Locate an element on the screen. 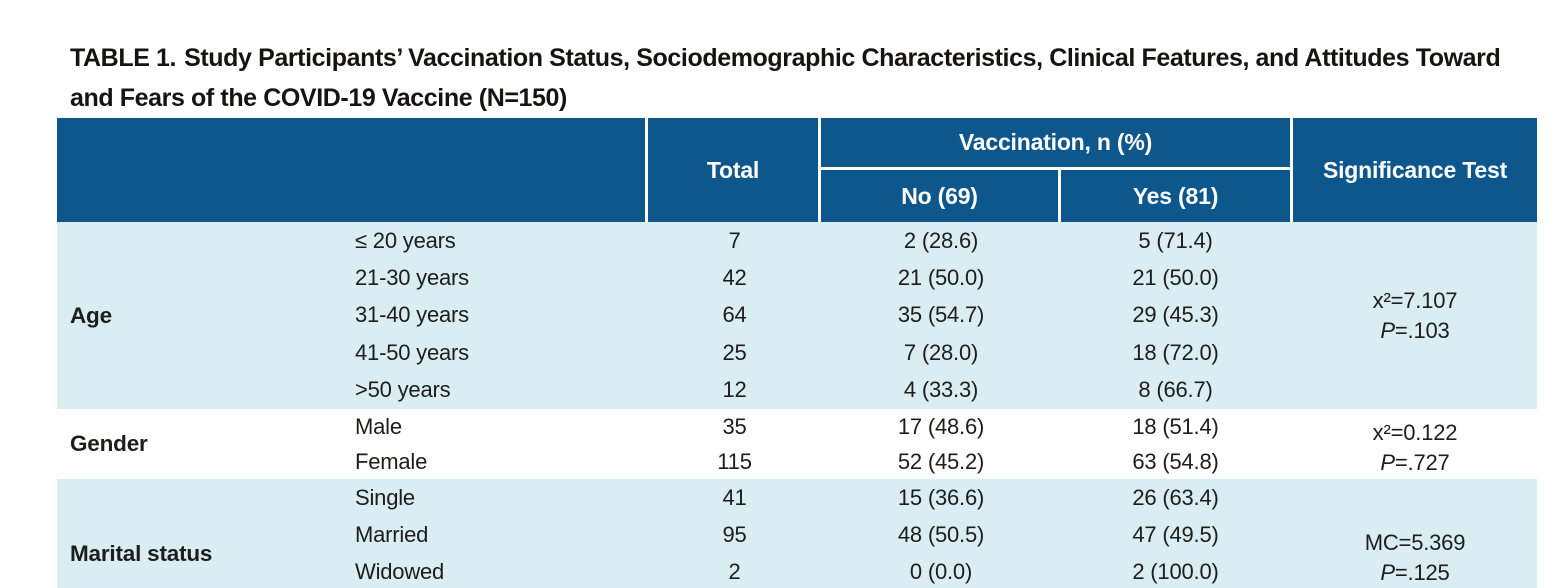 Image resolution: width=1566 pixels, height=588 pixels. row-category: 21-30 years is located at coordinates (412, 278).